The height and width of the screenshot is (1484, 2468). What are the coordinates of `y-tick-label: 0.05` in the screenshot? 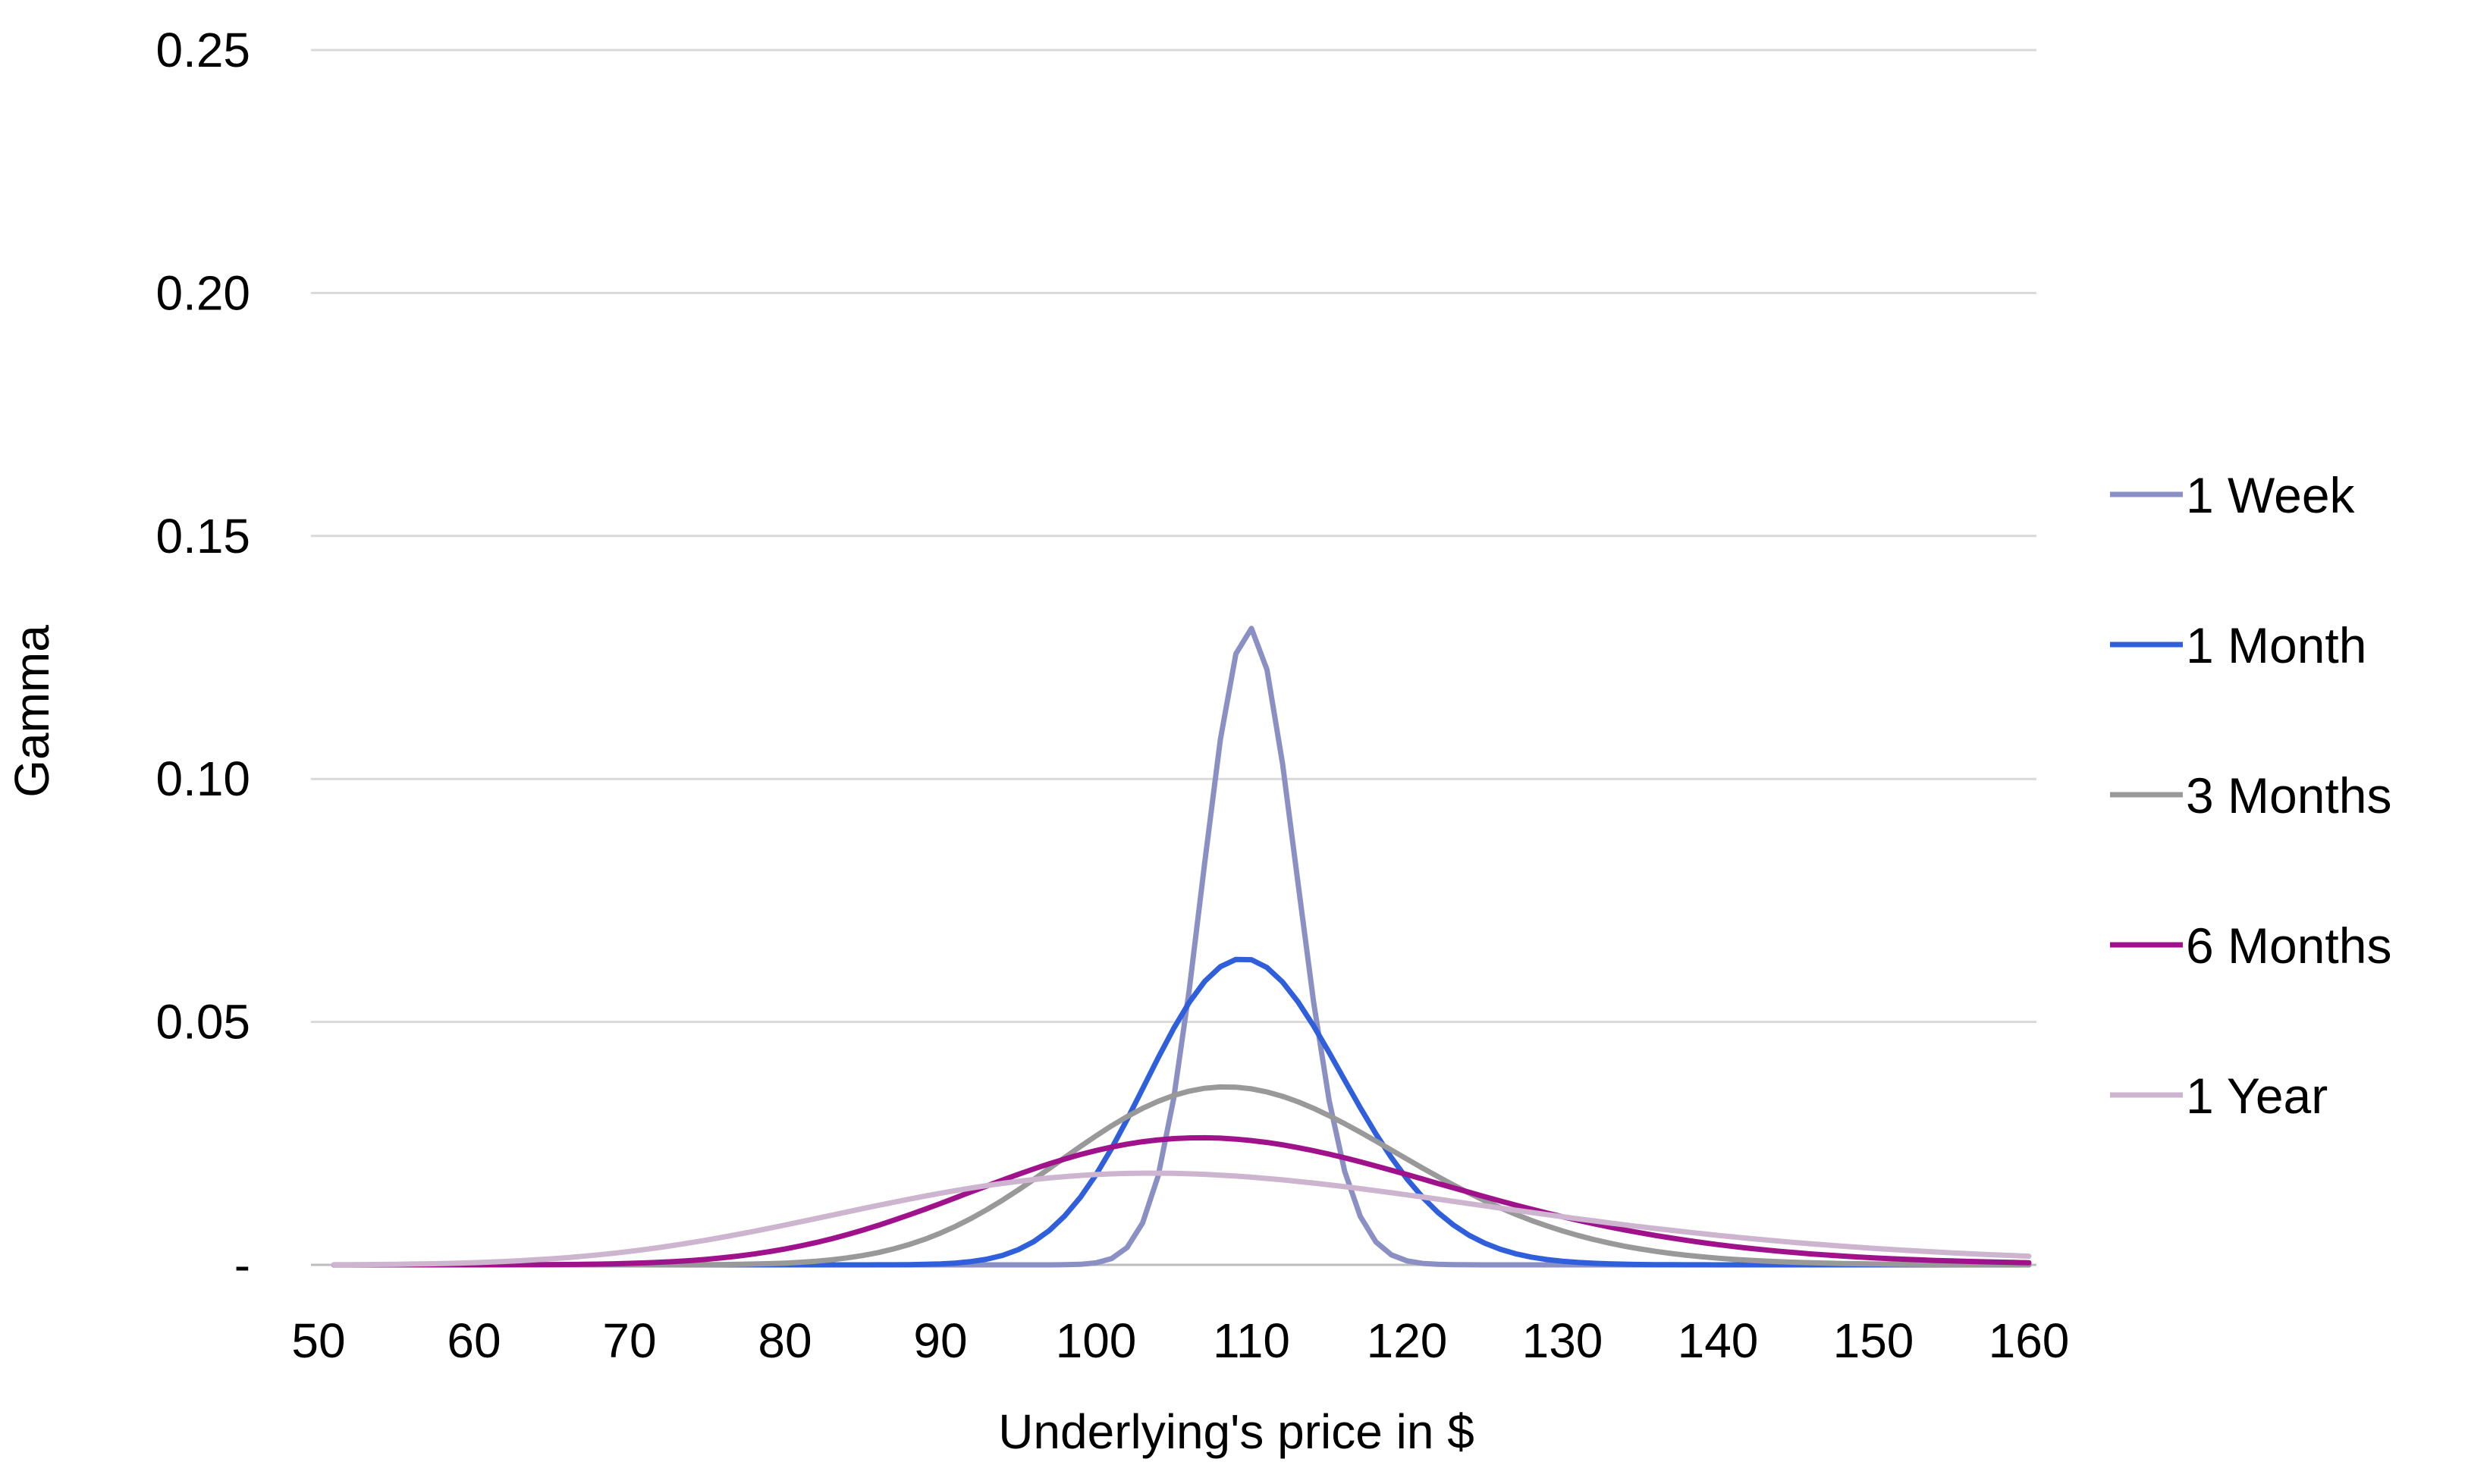 It's located at (202, 1022).